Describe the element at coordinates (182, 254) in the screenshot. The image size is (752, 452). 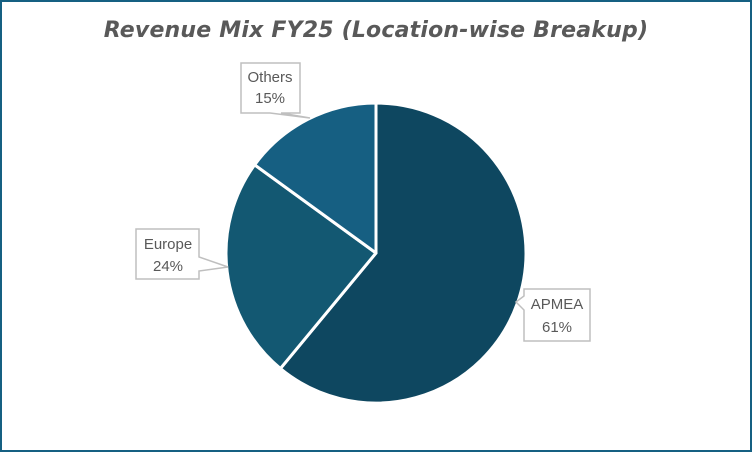
I see `callout-europe: Europe 24%` at that location.